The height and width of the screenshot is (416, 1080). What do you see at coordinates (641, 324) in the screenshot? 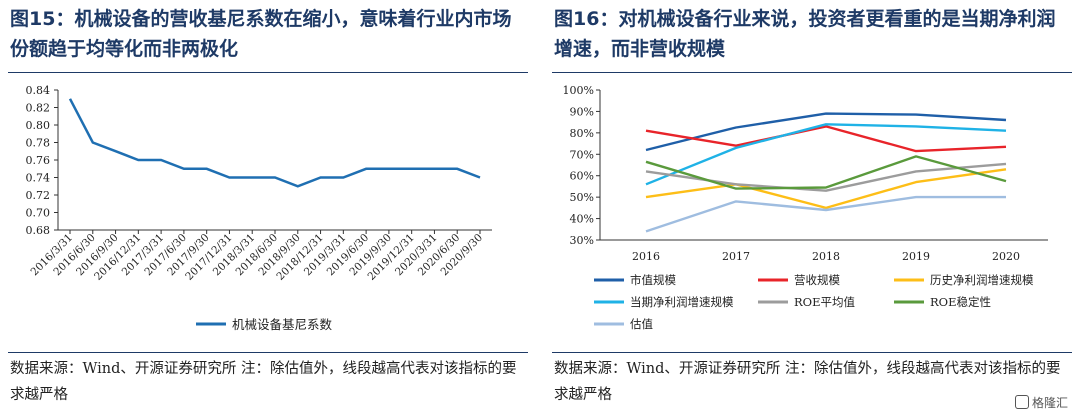
I see `legend-label: 估值` at bounding box center [641, 324].